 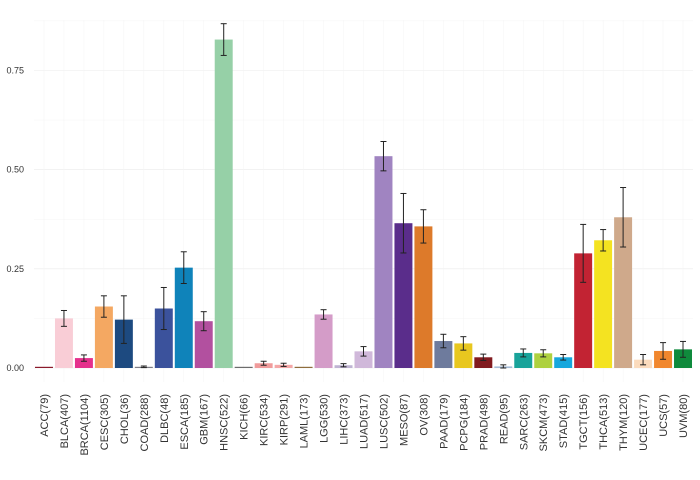 What do you see at coordinates (365, 421) in the screenshot?
I see `x-tick-label: LUAD(517)` at bounding box center [365, 421].